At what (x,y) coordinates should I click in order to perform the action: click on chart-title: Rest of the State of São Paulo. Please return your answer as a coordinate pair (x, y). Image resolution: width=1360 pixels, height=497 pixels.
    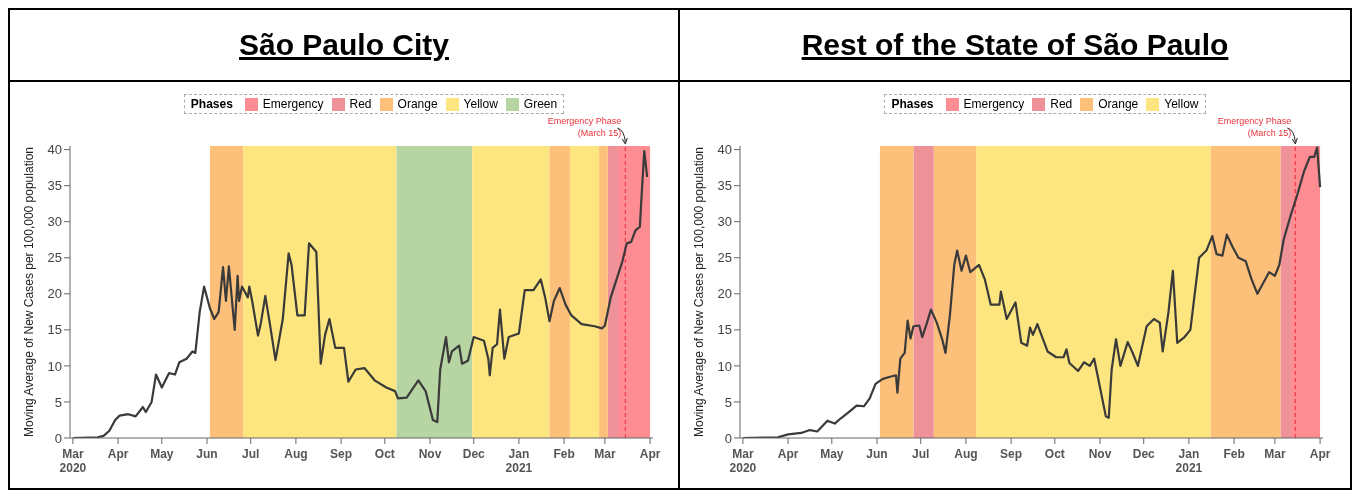
    Looking at the image, I should click on (1015, 46).